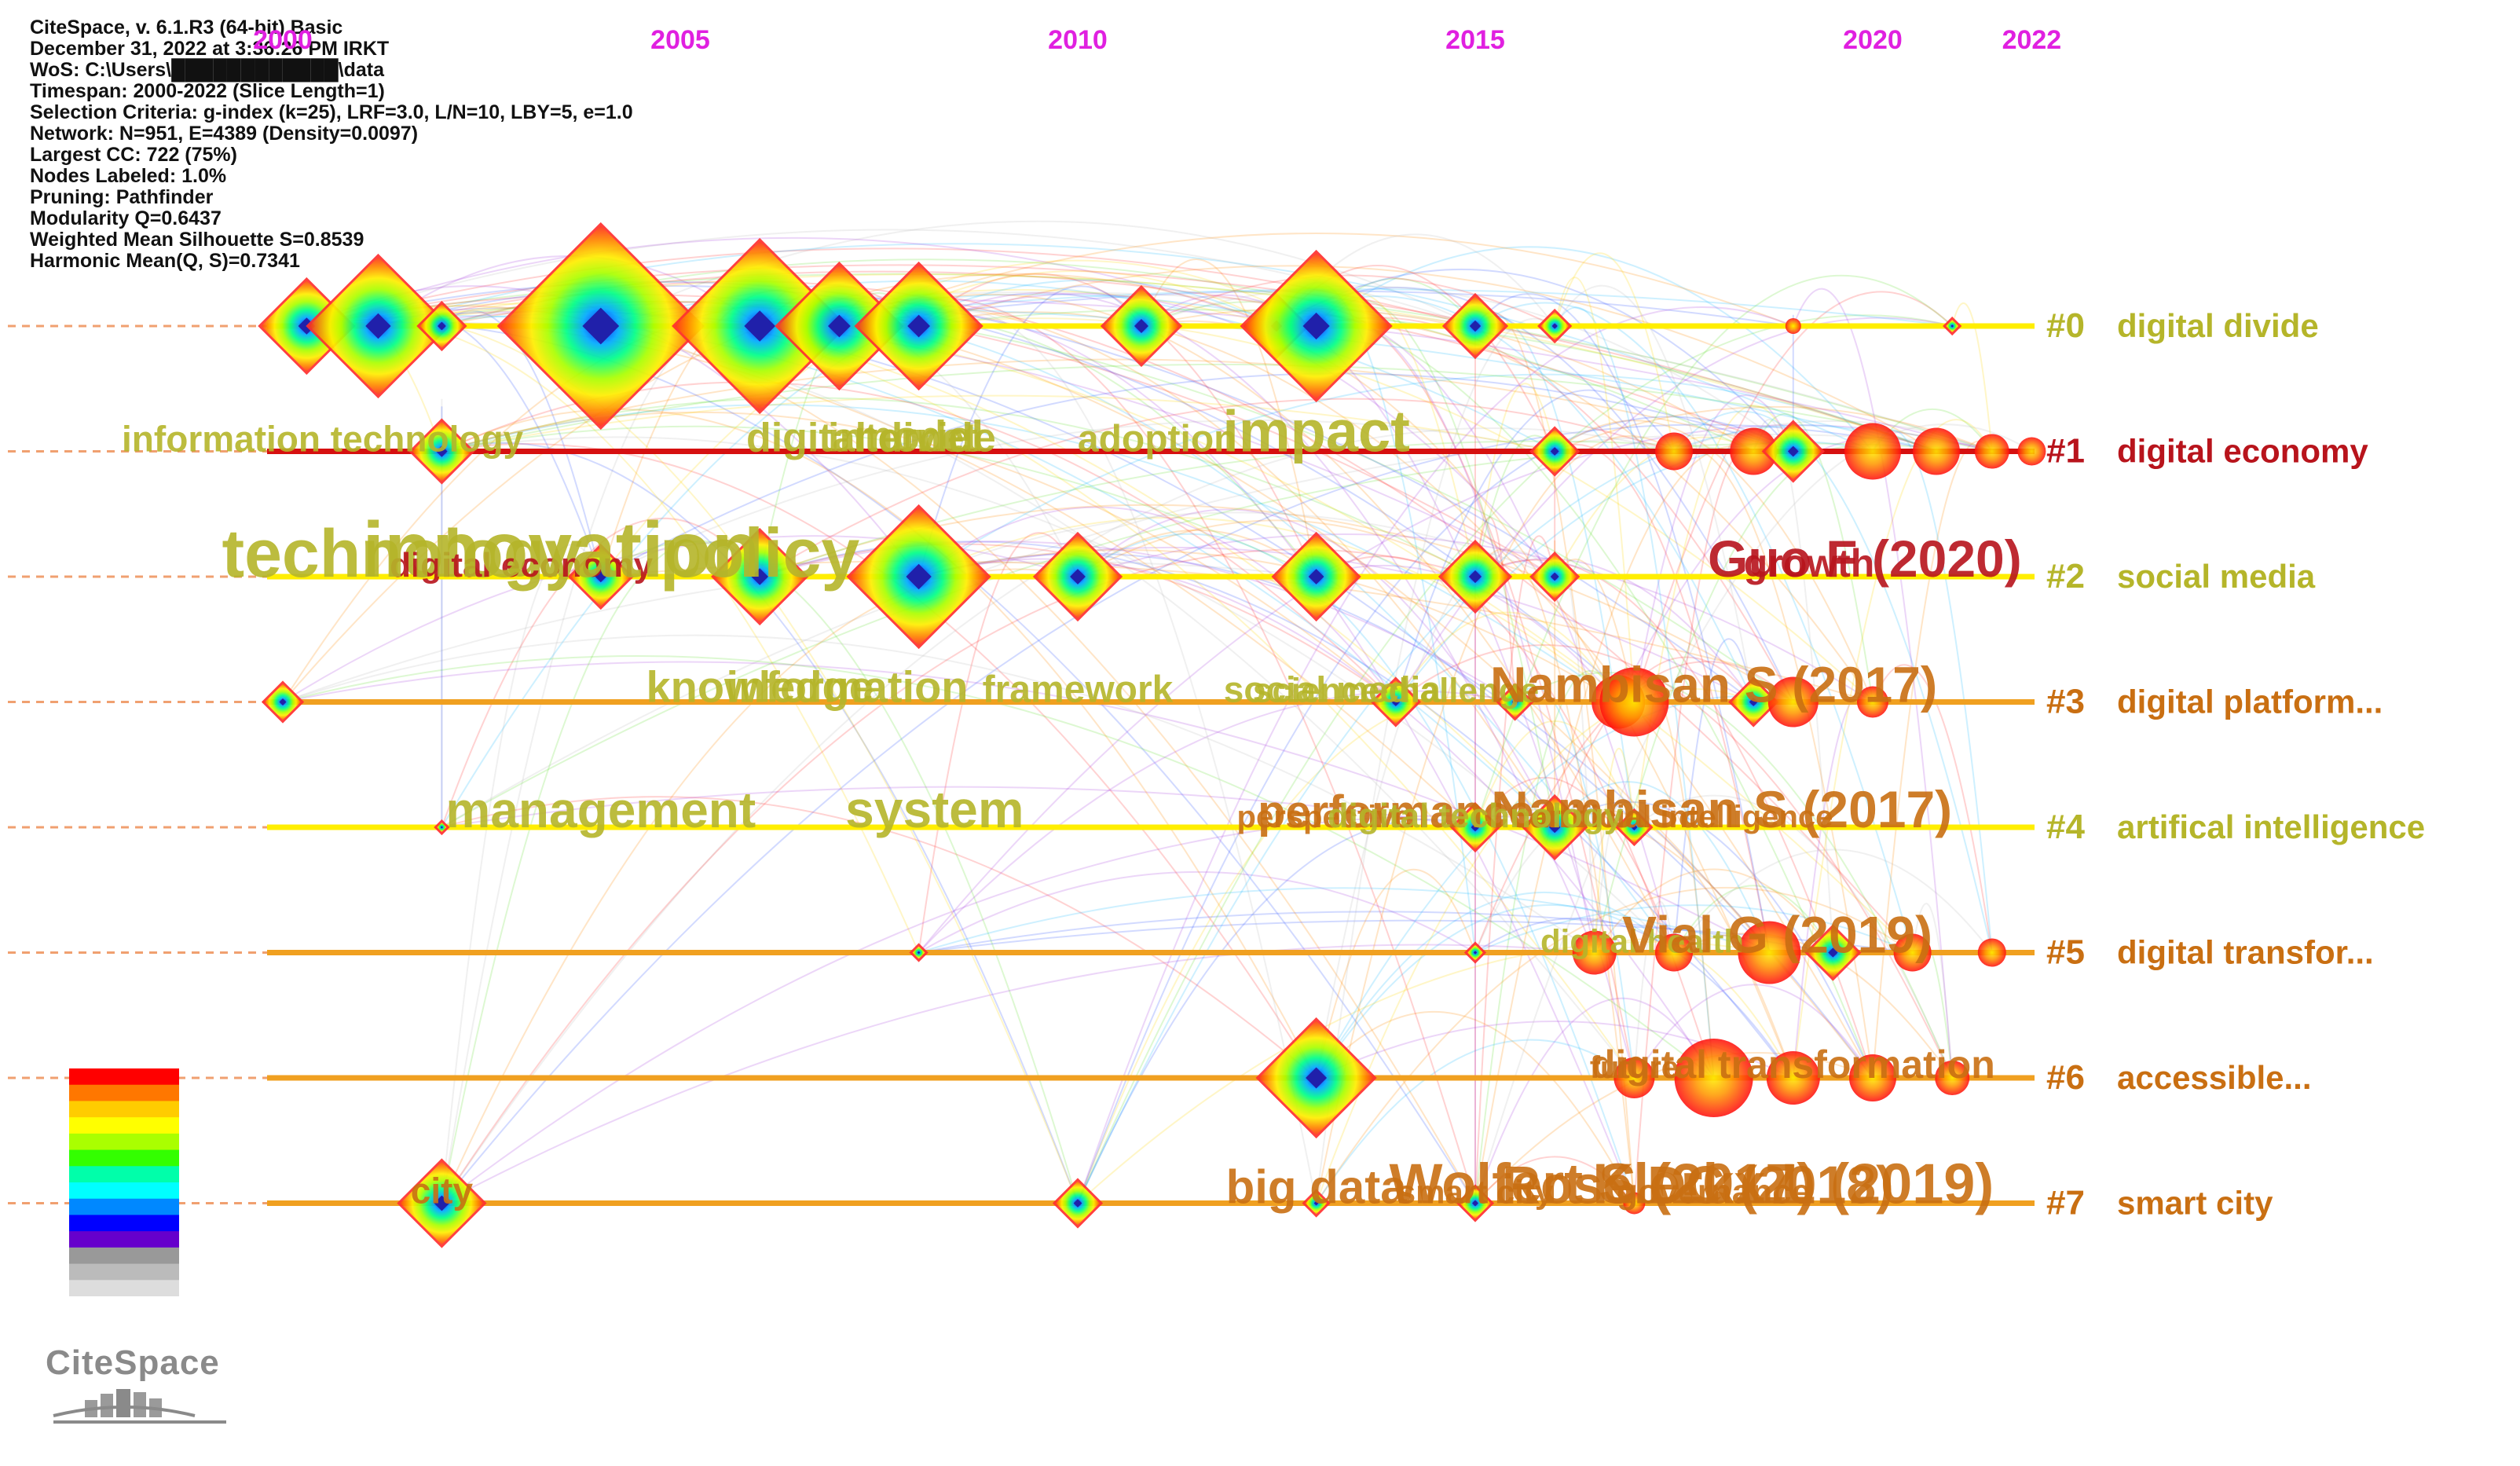 The width and height of the screenshot is (2520, 1466). What do you see at coordinates (918, 436) in the screenshot?
I see `term-label: model` at bounding box center [918, 436].